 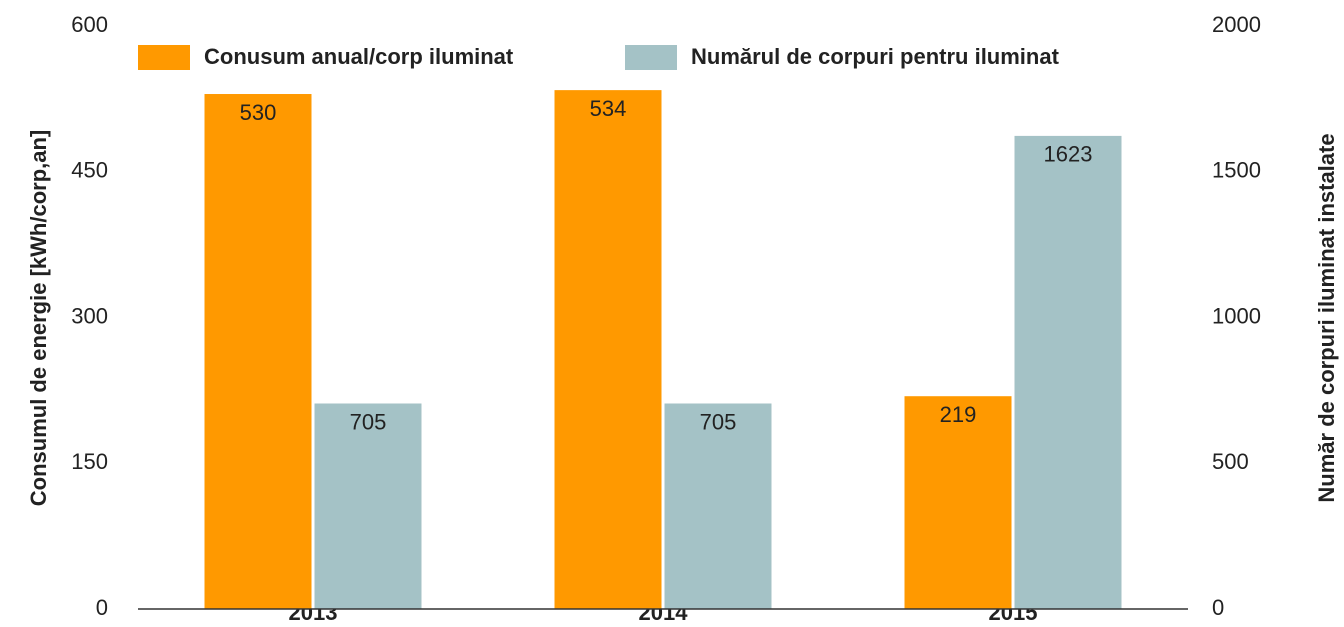 I want to click on y-axis-title: Consumul de energie [kWh/corp,an], so click(x=38, y=318).